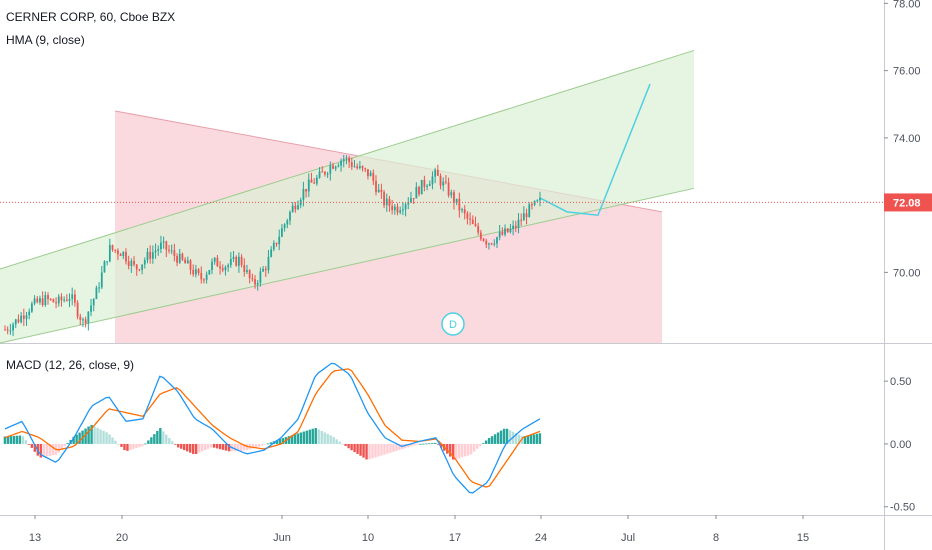  What do you see at coordinates (541, 538) in the screenshot?
I see `time-tick-label: 24` at bounding box center [541, 538].